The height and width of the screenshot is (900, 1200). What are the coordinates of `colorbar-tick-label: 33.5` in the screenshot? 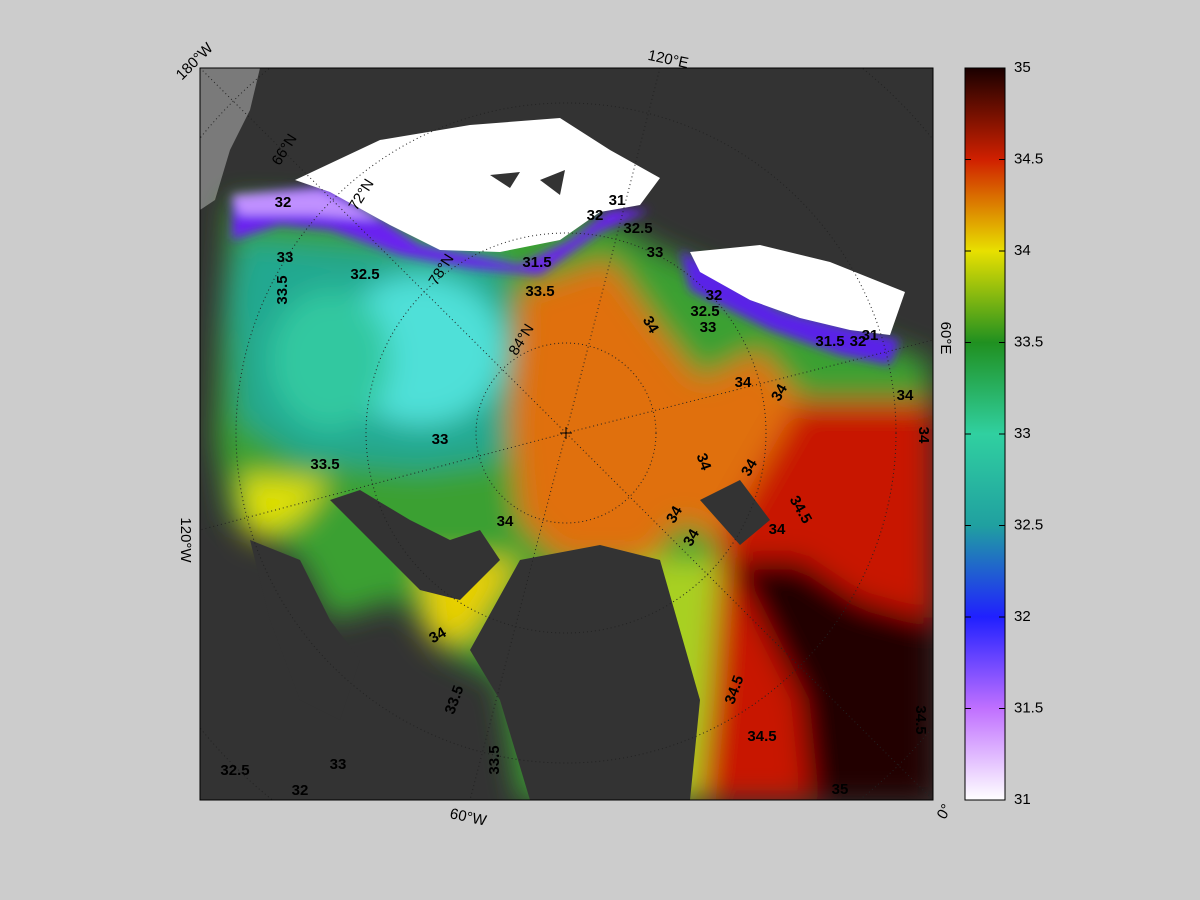 It's located at (1028, 341).